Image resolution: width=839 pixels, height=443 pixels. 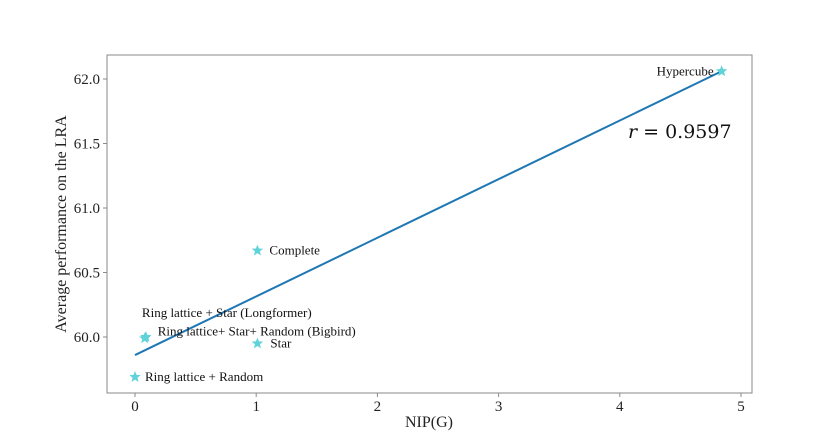 What do you see at coordinates (294, 250) in the screenshot?
I see `point-label: Complete` at bounding box center [294, 250].